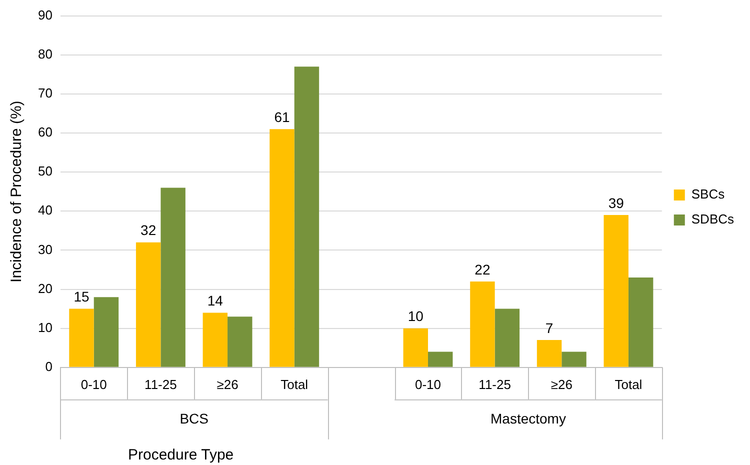 The height and width of the screenshot is (465, 750). I want to click on text: BCS, so click(194, 418).